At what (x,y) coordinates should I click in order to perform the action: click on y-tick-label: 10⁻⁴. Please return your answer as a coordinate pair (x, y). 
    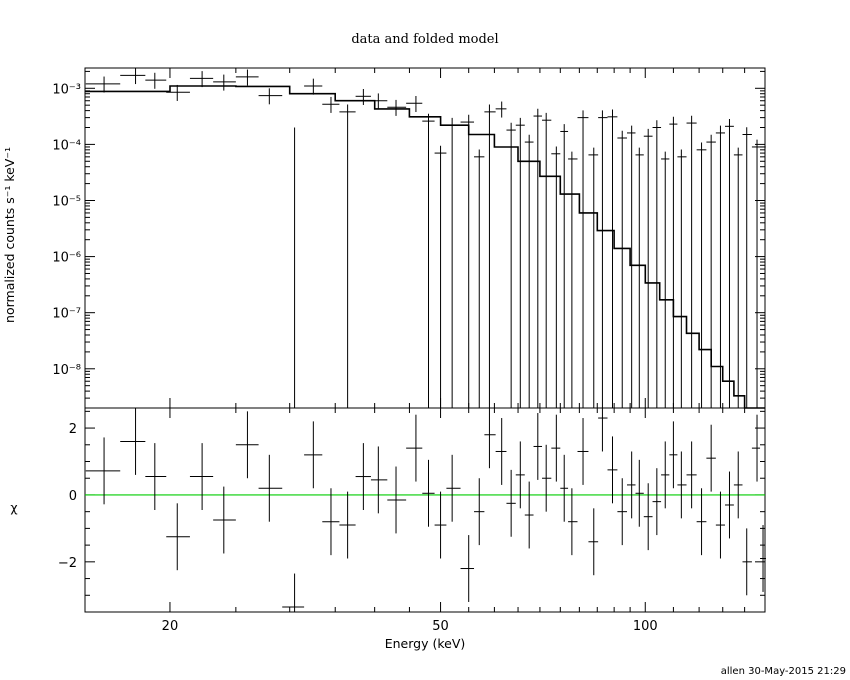
    Looking at the image, I should click on (66, 145).